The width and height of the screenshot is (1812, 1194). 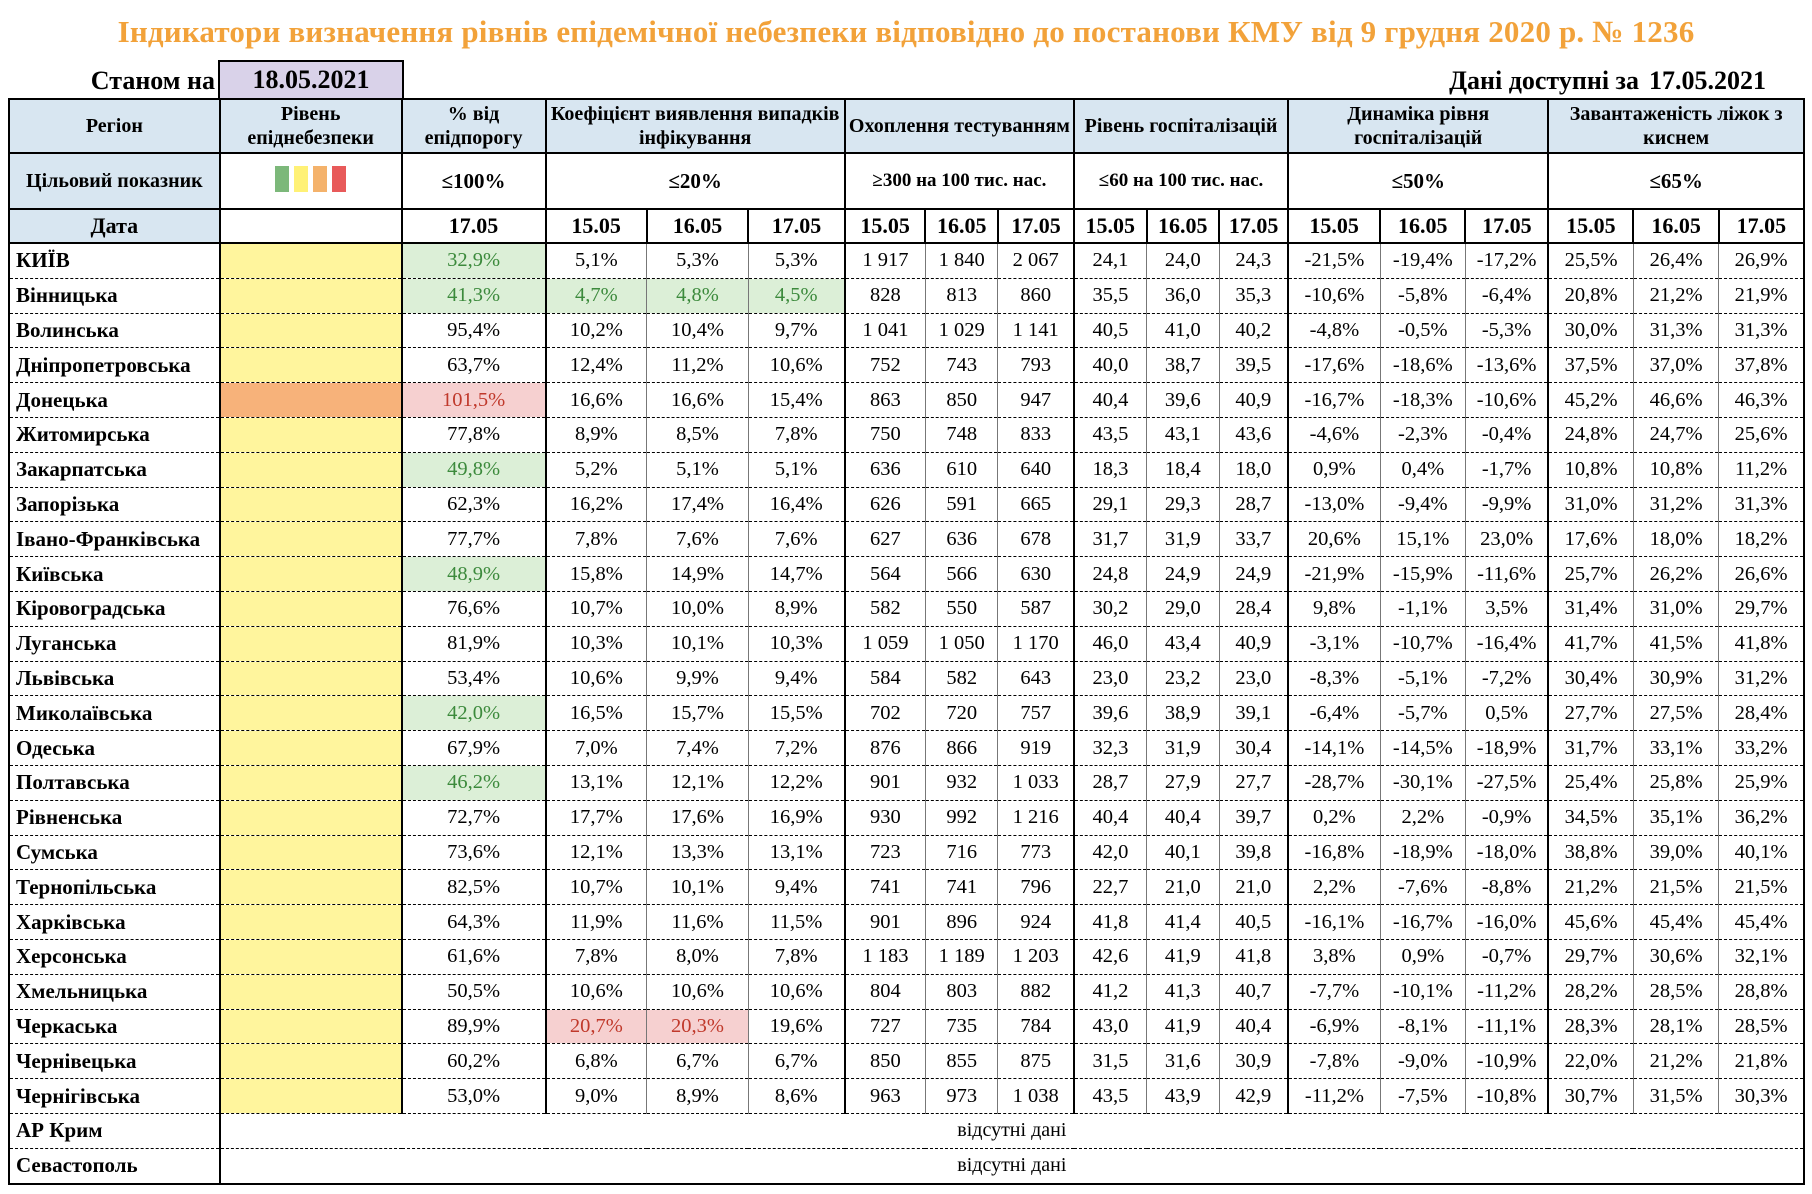 What do you see at coordinates (474, 644) in the screenshot?
I see `pct-of-threshold: 81,9%` at bounding box center [474, 644].